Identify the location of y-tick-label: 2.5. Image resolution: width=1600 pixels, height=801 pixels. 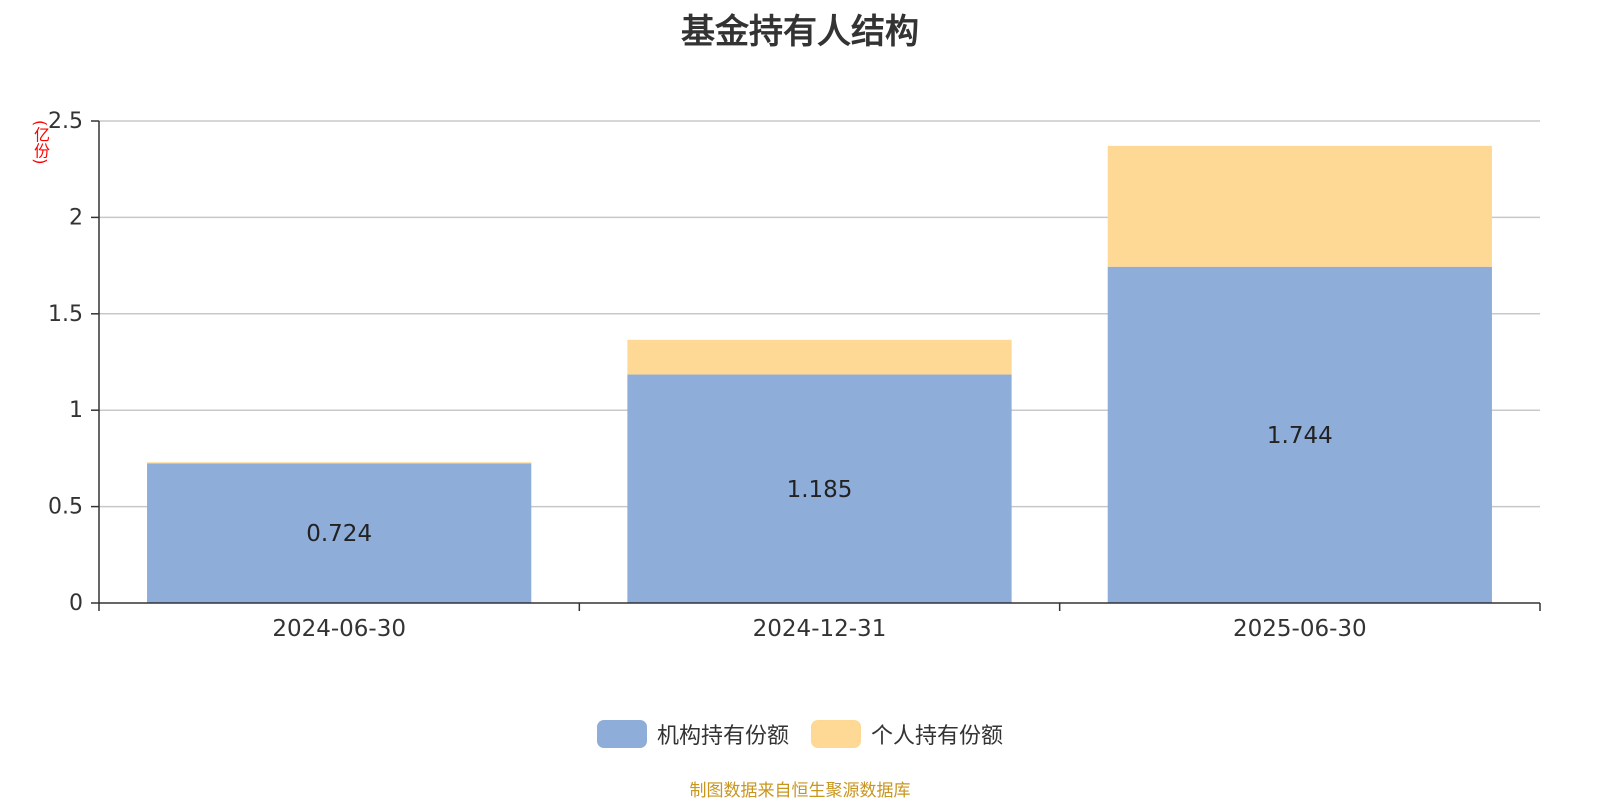
(65, 121).